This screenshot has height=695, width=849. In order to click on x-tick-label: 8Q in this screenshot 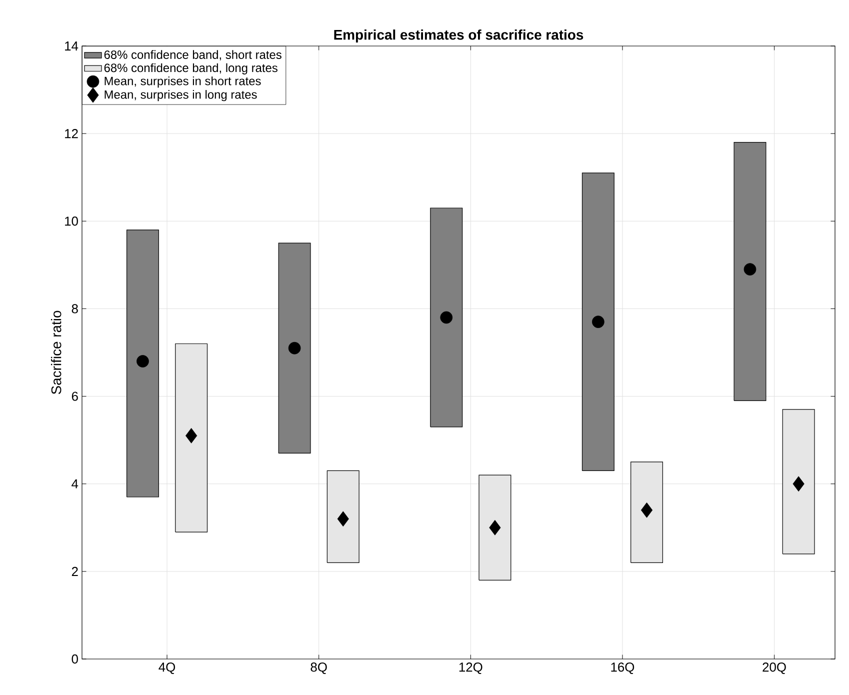, I will do `click(318, 668)`.